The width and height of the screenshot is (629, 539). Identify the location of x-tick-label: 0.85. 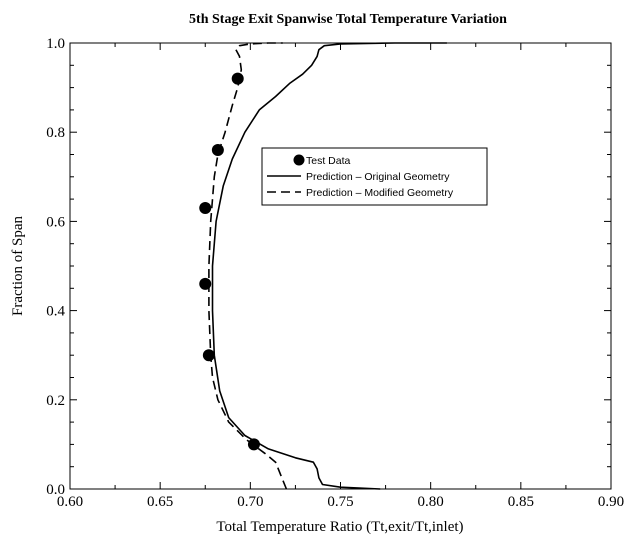
(521, 502).